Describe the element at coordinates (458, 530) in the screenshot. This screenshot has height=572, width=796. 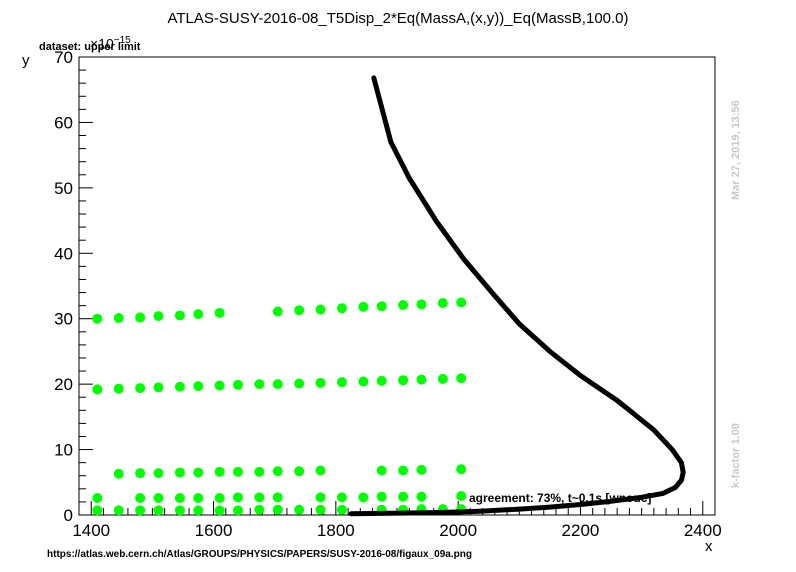
I see `x-tick-label: 2000` at that location.